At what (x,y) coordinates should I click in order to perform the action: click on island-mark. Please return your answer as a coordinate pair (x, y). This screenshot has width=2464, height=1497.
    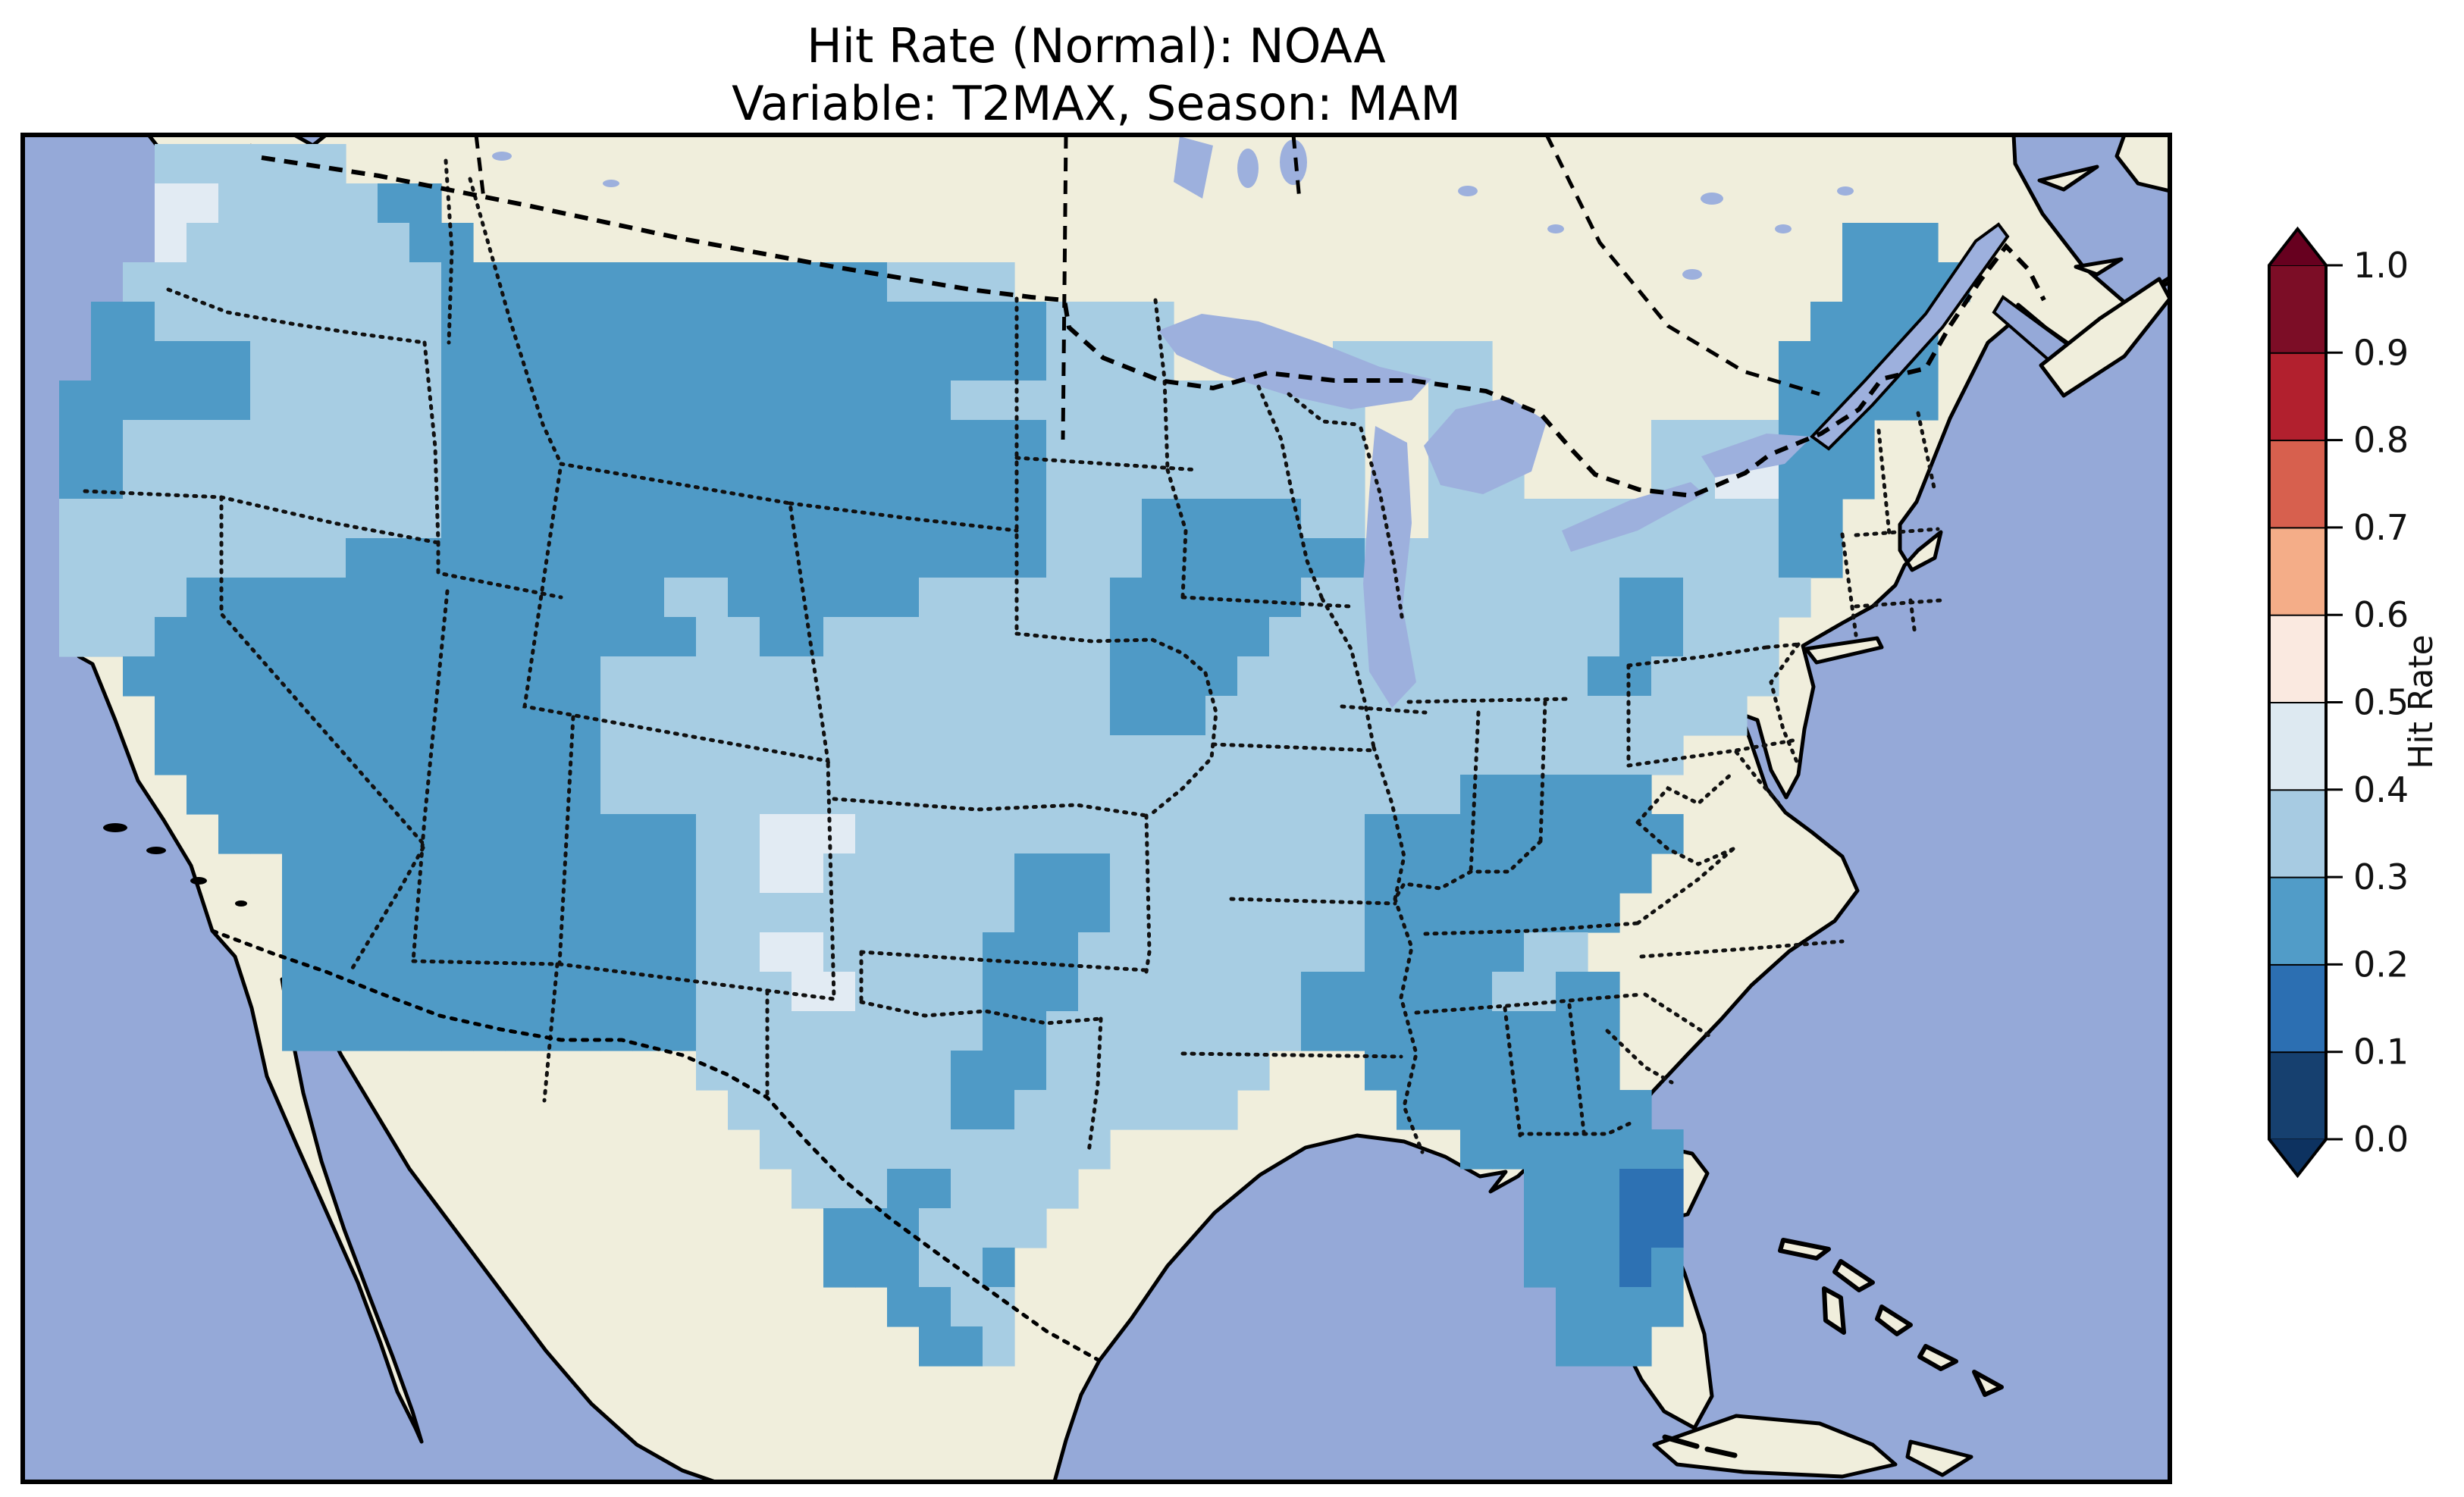
    Looking at the image, I should click on (156, 850).